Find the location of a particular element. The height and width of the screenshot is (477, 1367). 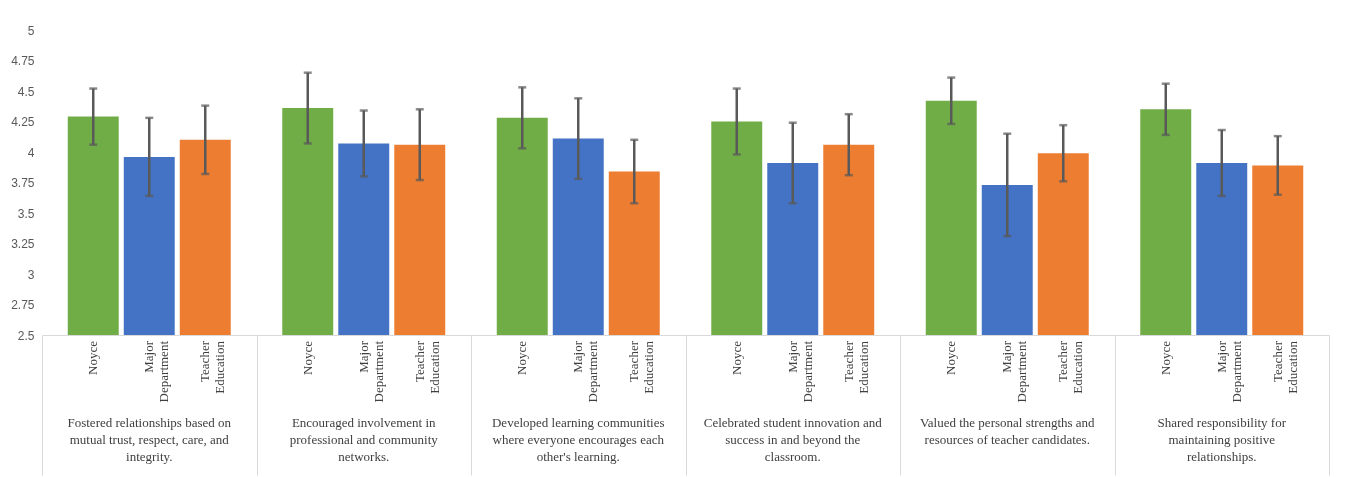

y-tick-label: 3 is located at coordinates (31, 274).